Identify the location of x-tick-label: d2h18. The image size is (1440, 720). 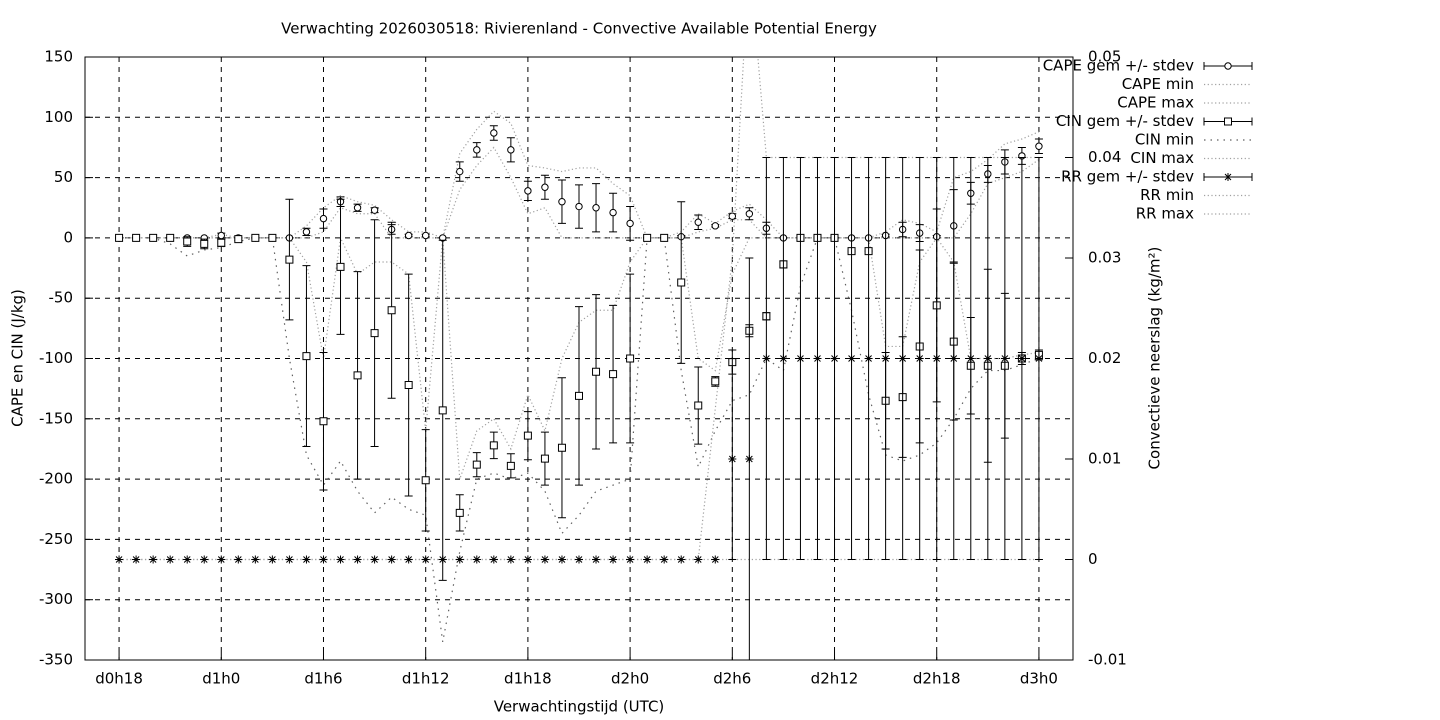
(937, 679).